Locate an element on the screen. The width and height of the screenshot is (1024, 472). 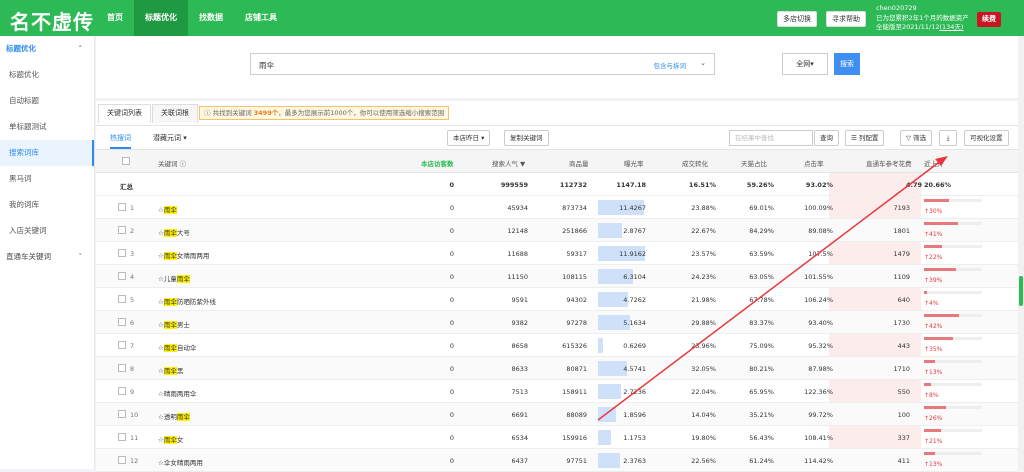
days-link: (134天) is located at coordinates (951, 27).